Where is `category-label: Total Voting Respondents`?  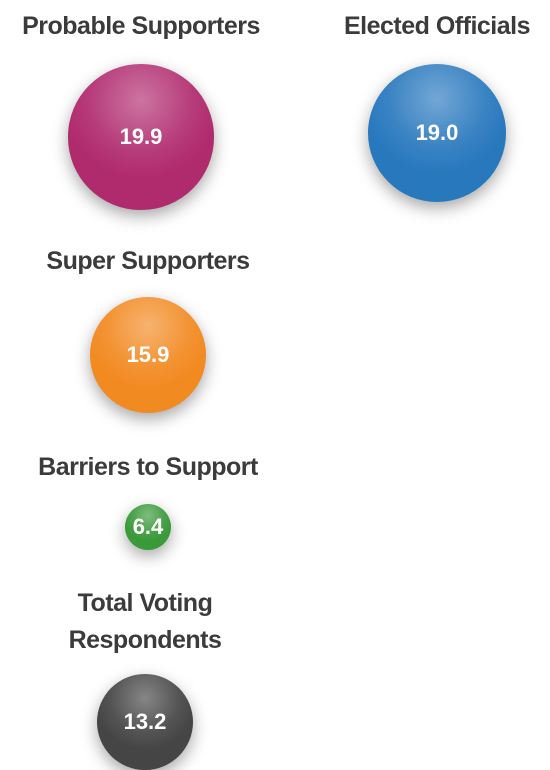
category-label: Total Voting Respondents is located at coordinates (145, 621).